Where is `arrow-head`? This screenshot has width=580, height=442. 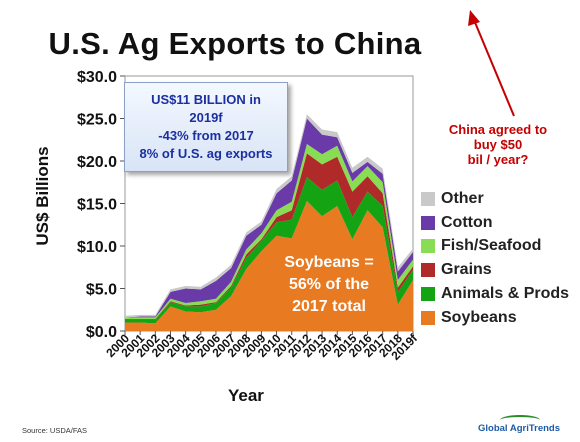
arrow-head is located at coordinates (474, 18).